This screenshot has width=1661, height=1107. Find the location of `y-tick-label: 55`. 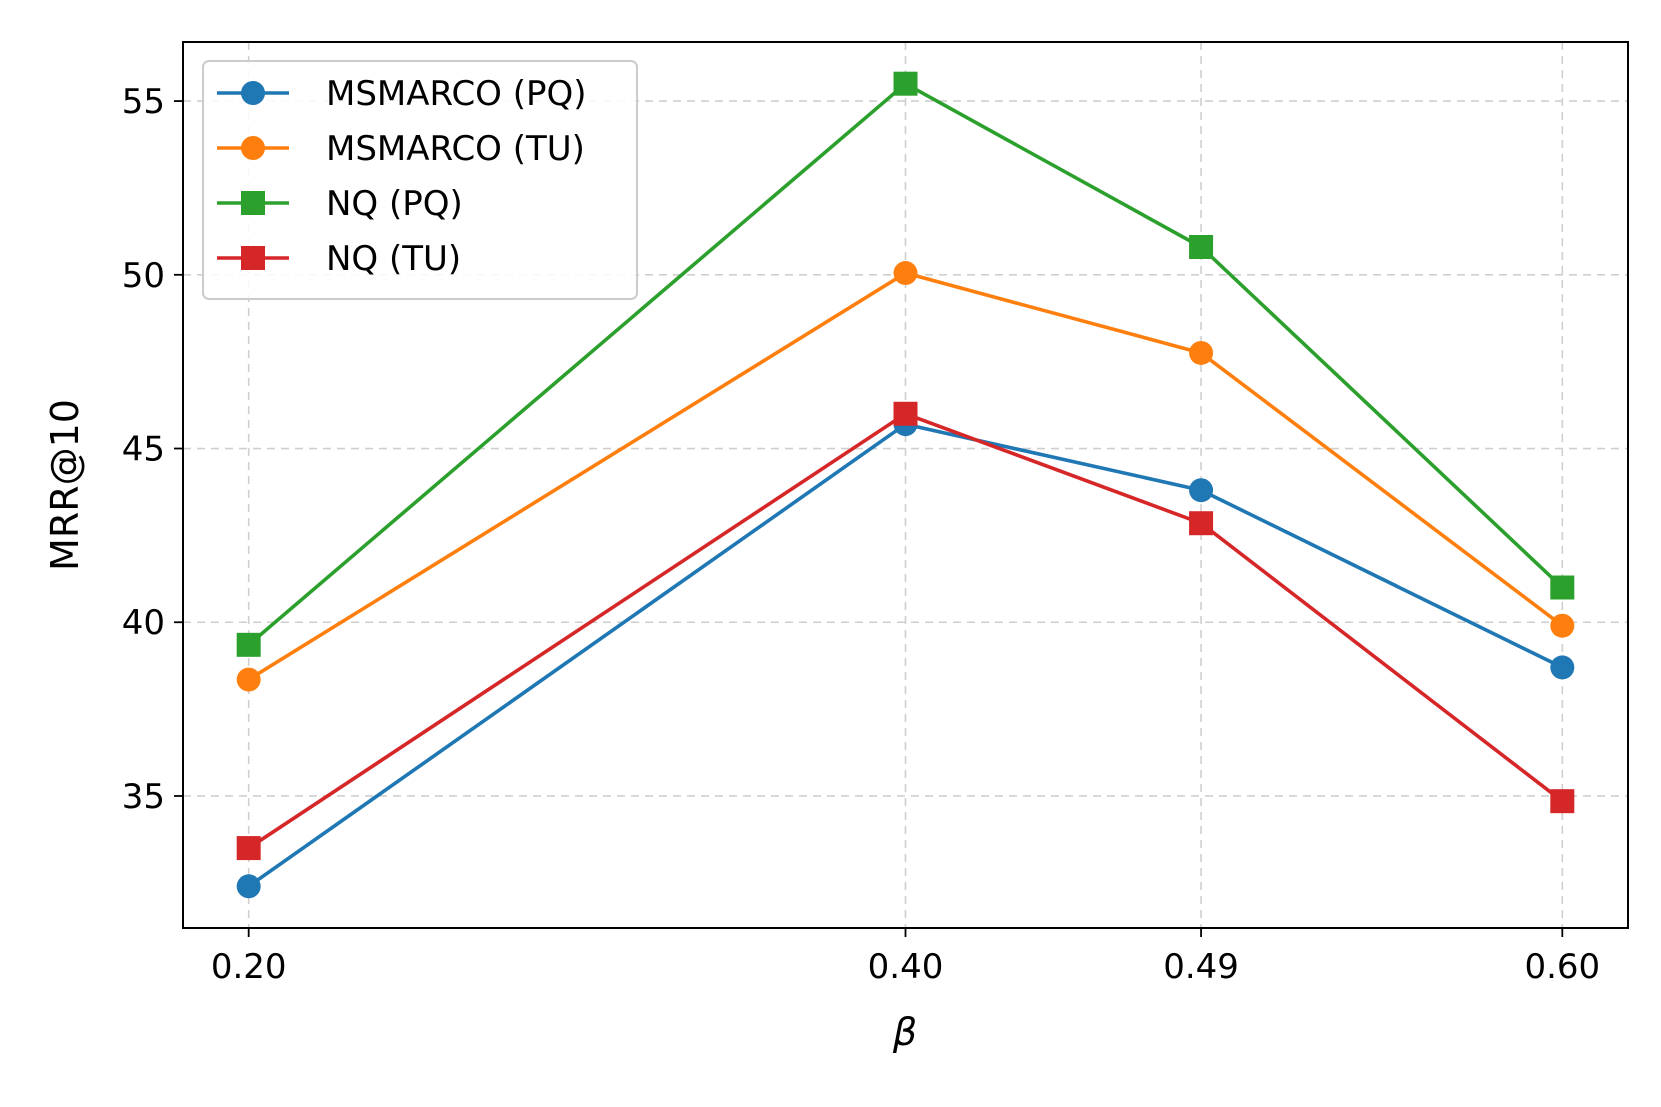

y-tick-label: 55 is located at coordinates (143, 102).